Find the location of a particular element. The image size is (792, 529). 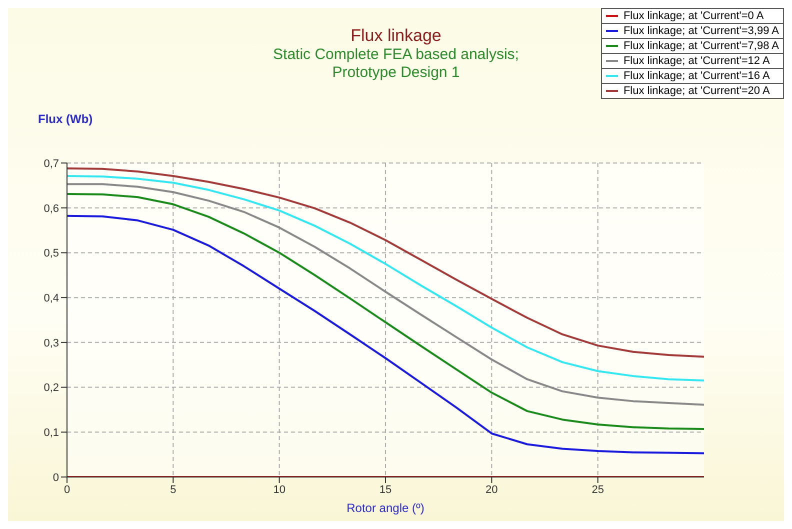

legend-label: Flux linkage; at 'Current'=16 A is located at coordinates (696, 76).